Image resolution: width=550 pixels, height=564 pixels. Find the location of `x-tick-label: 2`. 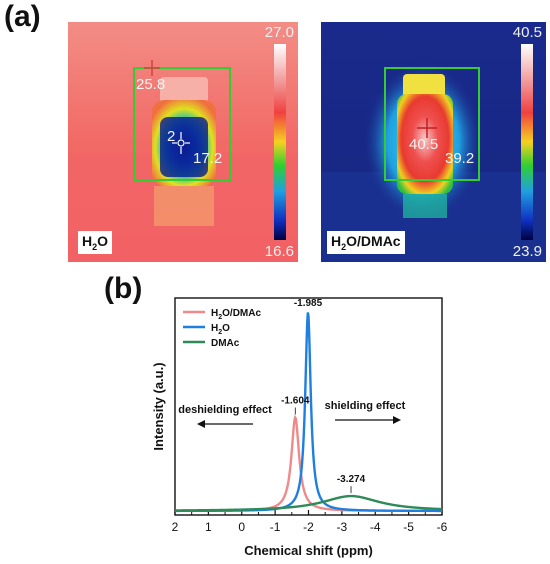

x-tick-label: 2 is located at coordinates (175, 527).